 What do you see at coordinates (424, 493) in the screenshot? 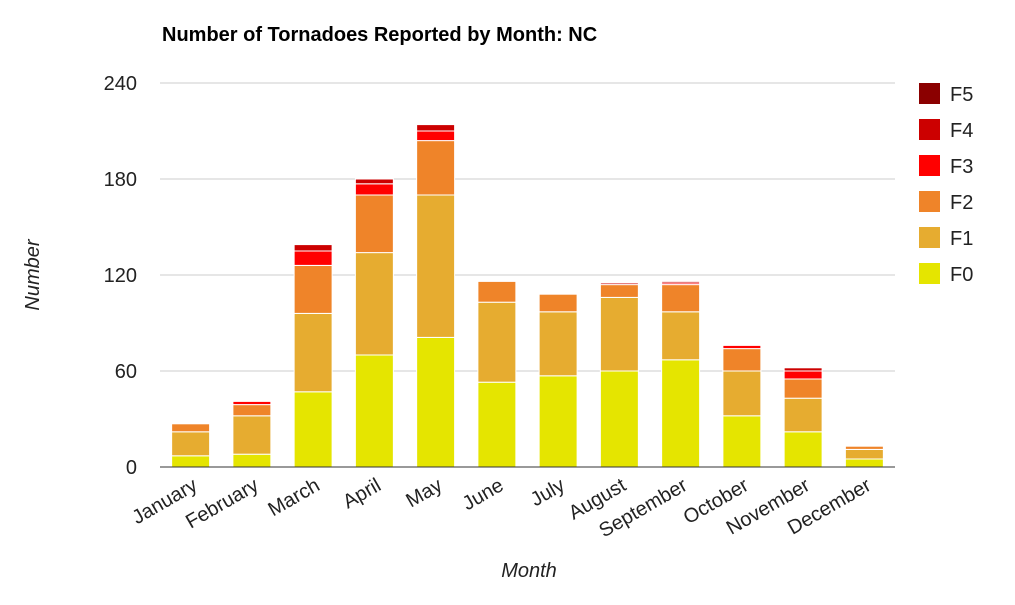
I see `x-tick-label: May` at bounding box center [424, 493].